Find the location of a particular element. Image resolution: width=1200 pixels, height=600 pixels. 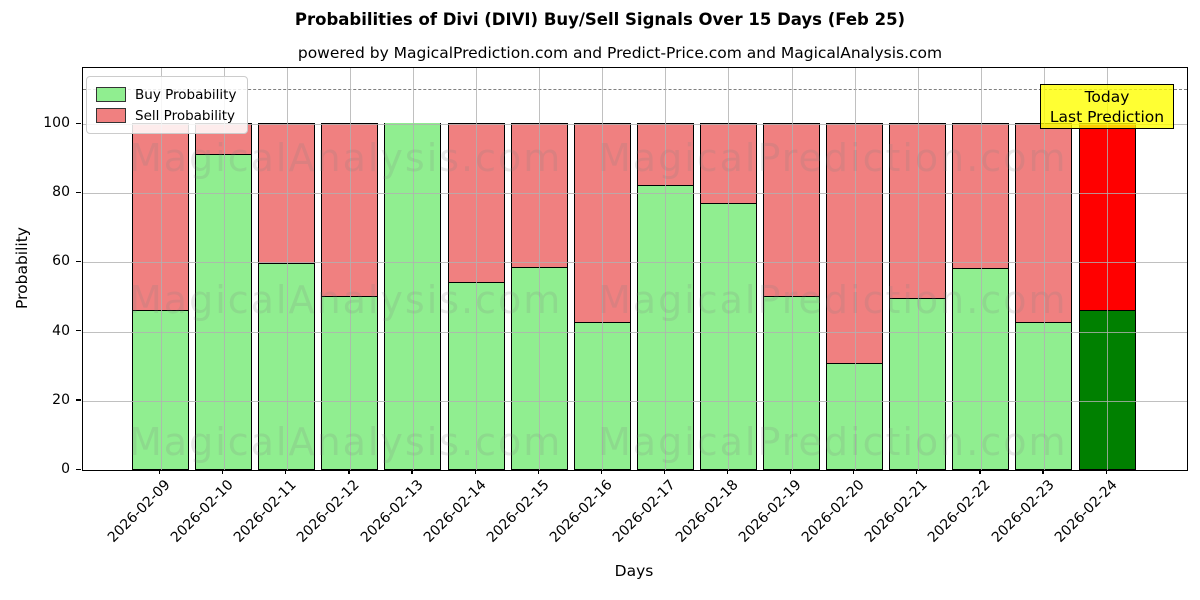

x-tick-label-text: 2026-02-18 is located at coordinates (707, 511).